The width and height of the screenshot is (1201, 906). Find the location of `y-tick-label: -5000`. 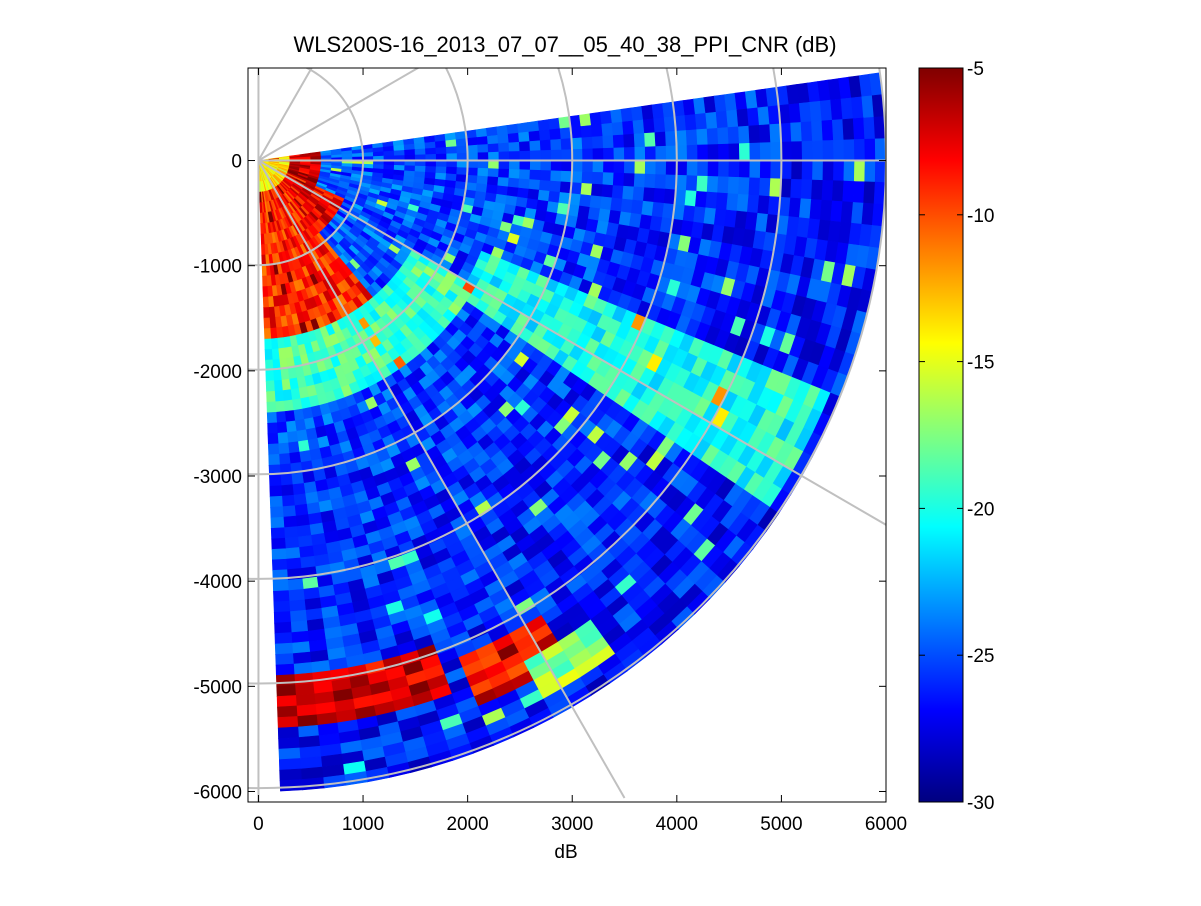

y-tick-label: -5000 is located at coordinates (217, 687).